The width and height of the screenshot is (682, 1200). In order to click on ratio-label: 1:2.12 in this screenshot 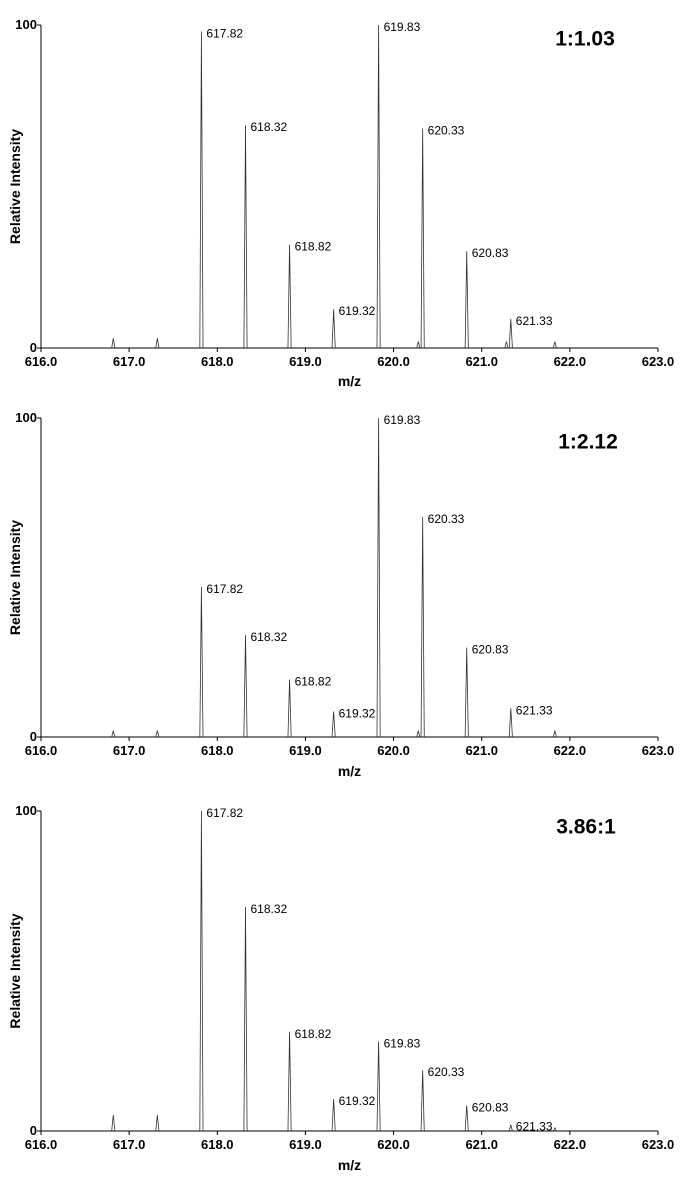, I will do `click(588, 442)`.